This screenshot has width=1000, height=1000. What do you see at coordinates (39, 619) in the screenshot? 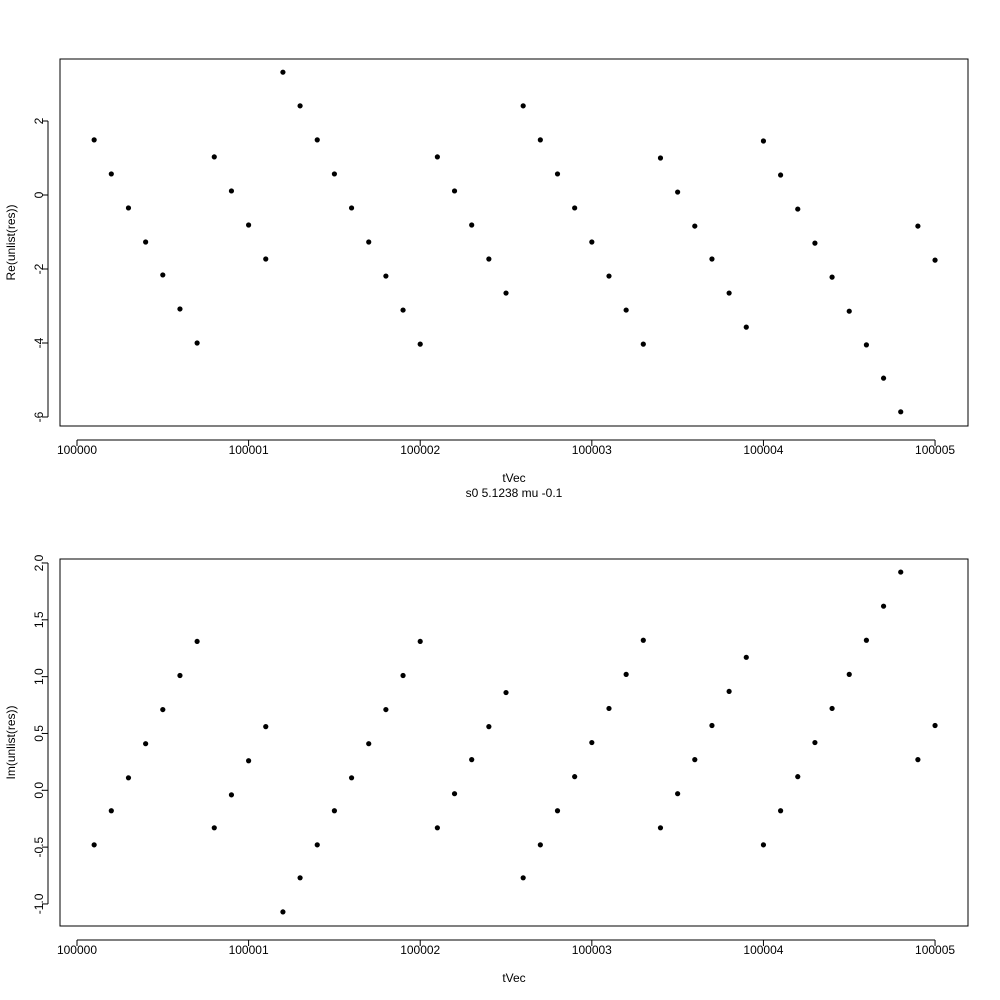
I see `y-tick-label: 1.5` at bounding box center [39, 619].